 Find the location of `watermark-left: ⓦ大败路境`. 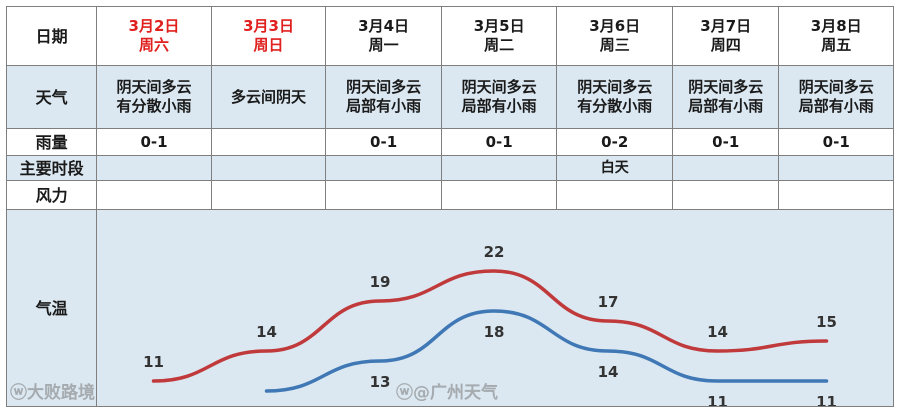

watermark-left: ⓦ大败路境 is located at coordinates (52, 390).